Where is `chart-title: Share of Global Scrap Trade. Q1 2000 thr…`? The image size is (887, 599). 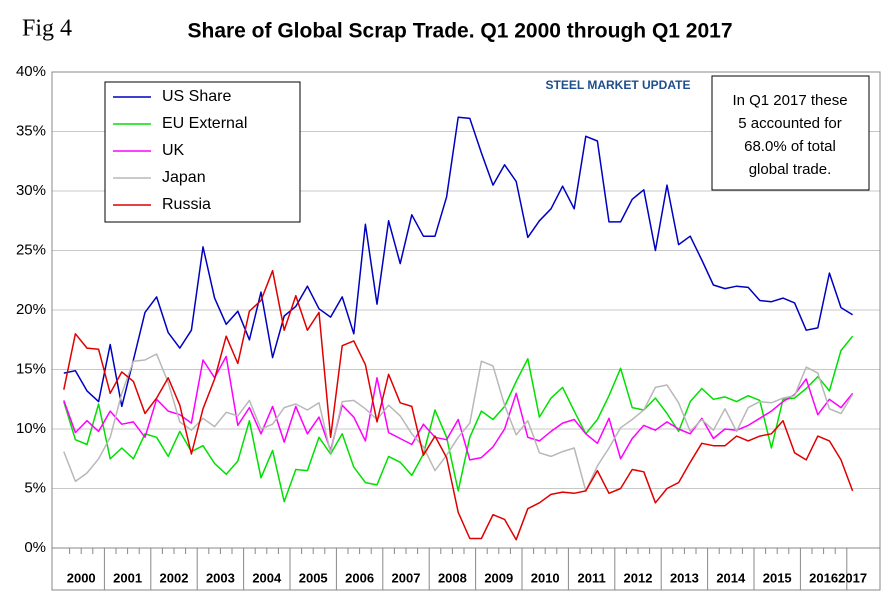 chart-title: Share of Global Scrap Trade. Q1 2000 thr… is located at coordinates (459, 31).